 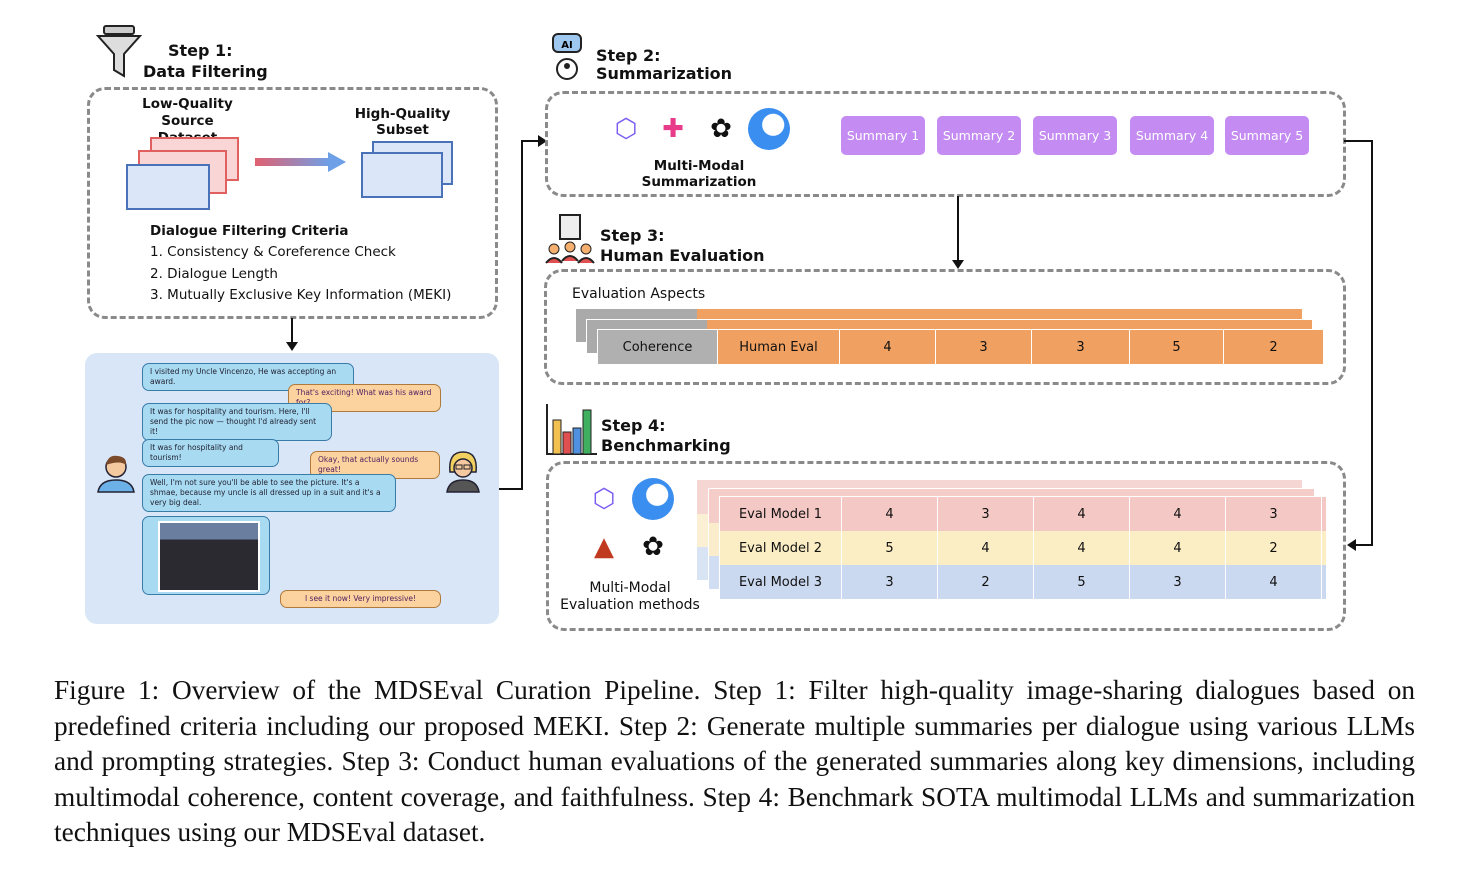 I want to click on male-avatar-icon, so click(x=116, y=474).